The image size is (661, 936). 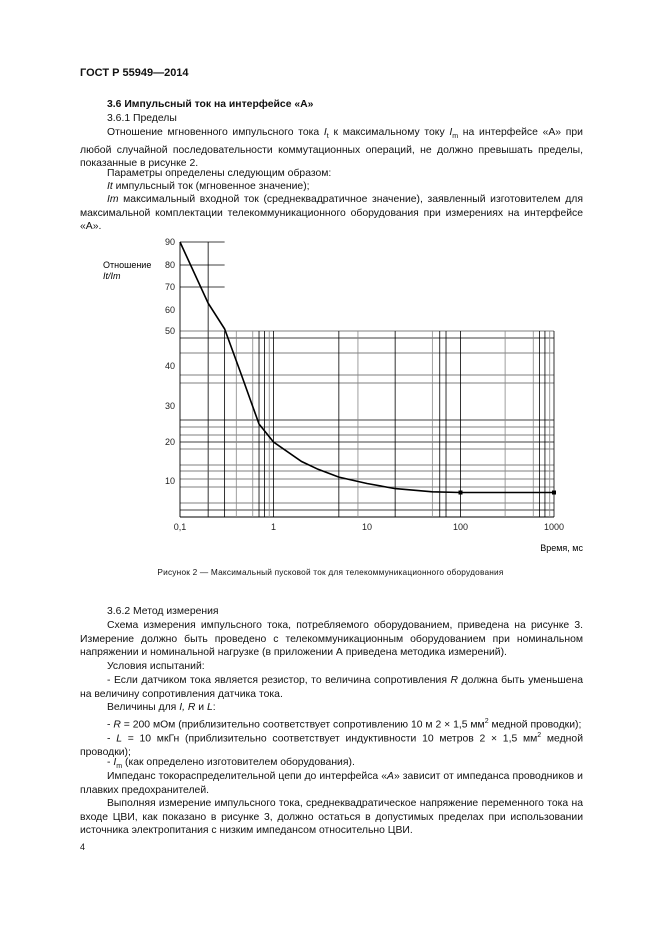 I want to click on y-tick-label: 80, so click(x=170, y=265).